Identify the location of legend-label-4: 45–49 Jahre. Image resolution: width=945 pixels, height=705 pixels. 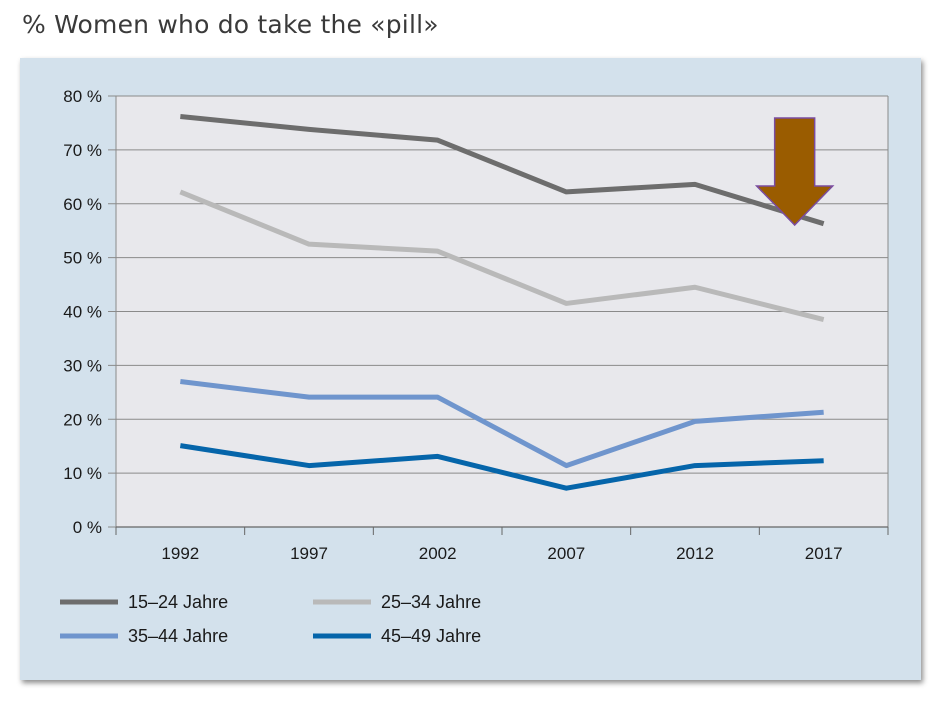
(431, 636).